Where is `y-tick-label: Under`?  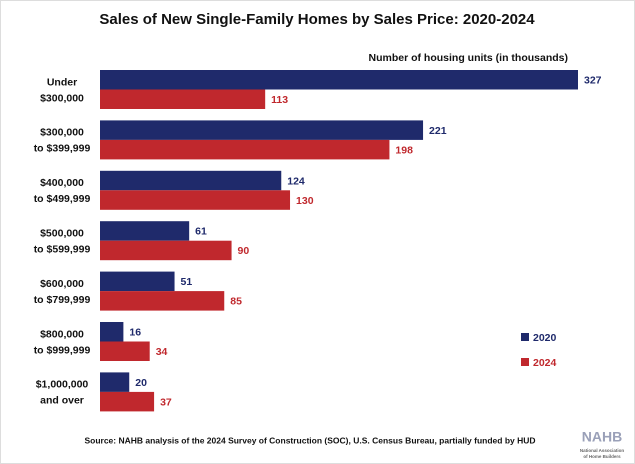 y-tick-label: Under is located at coordinates (62, 82).